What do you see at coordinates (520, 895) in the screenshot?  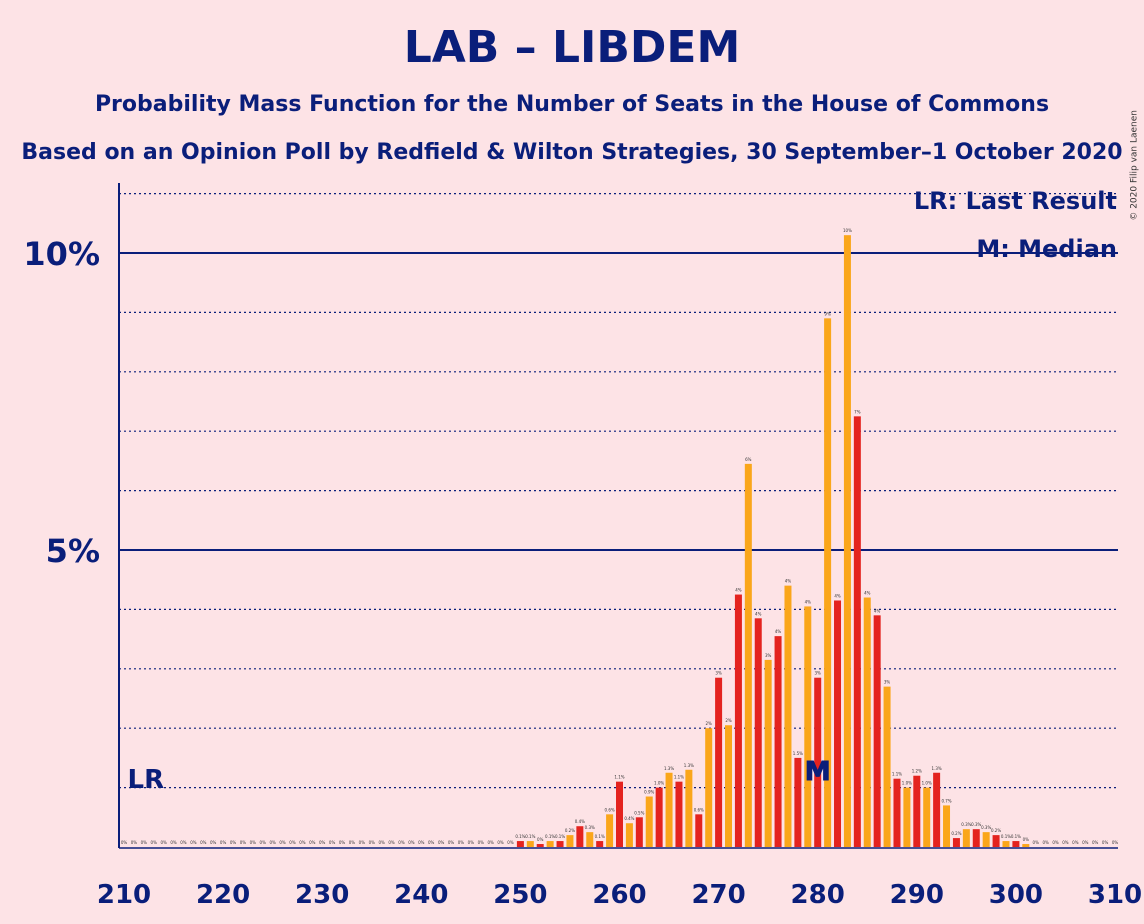 I see `x-tick-label: 250` at bounding box center [520, 895].